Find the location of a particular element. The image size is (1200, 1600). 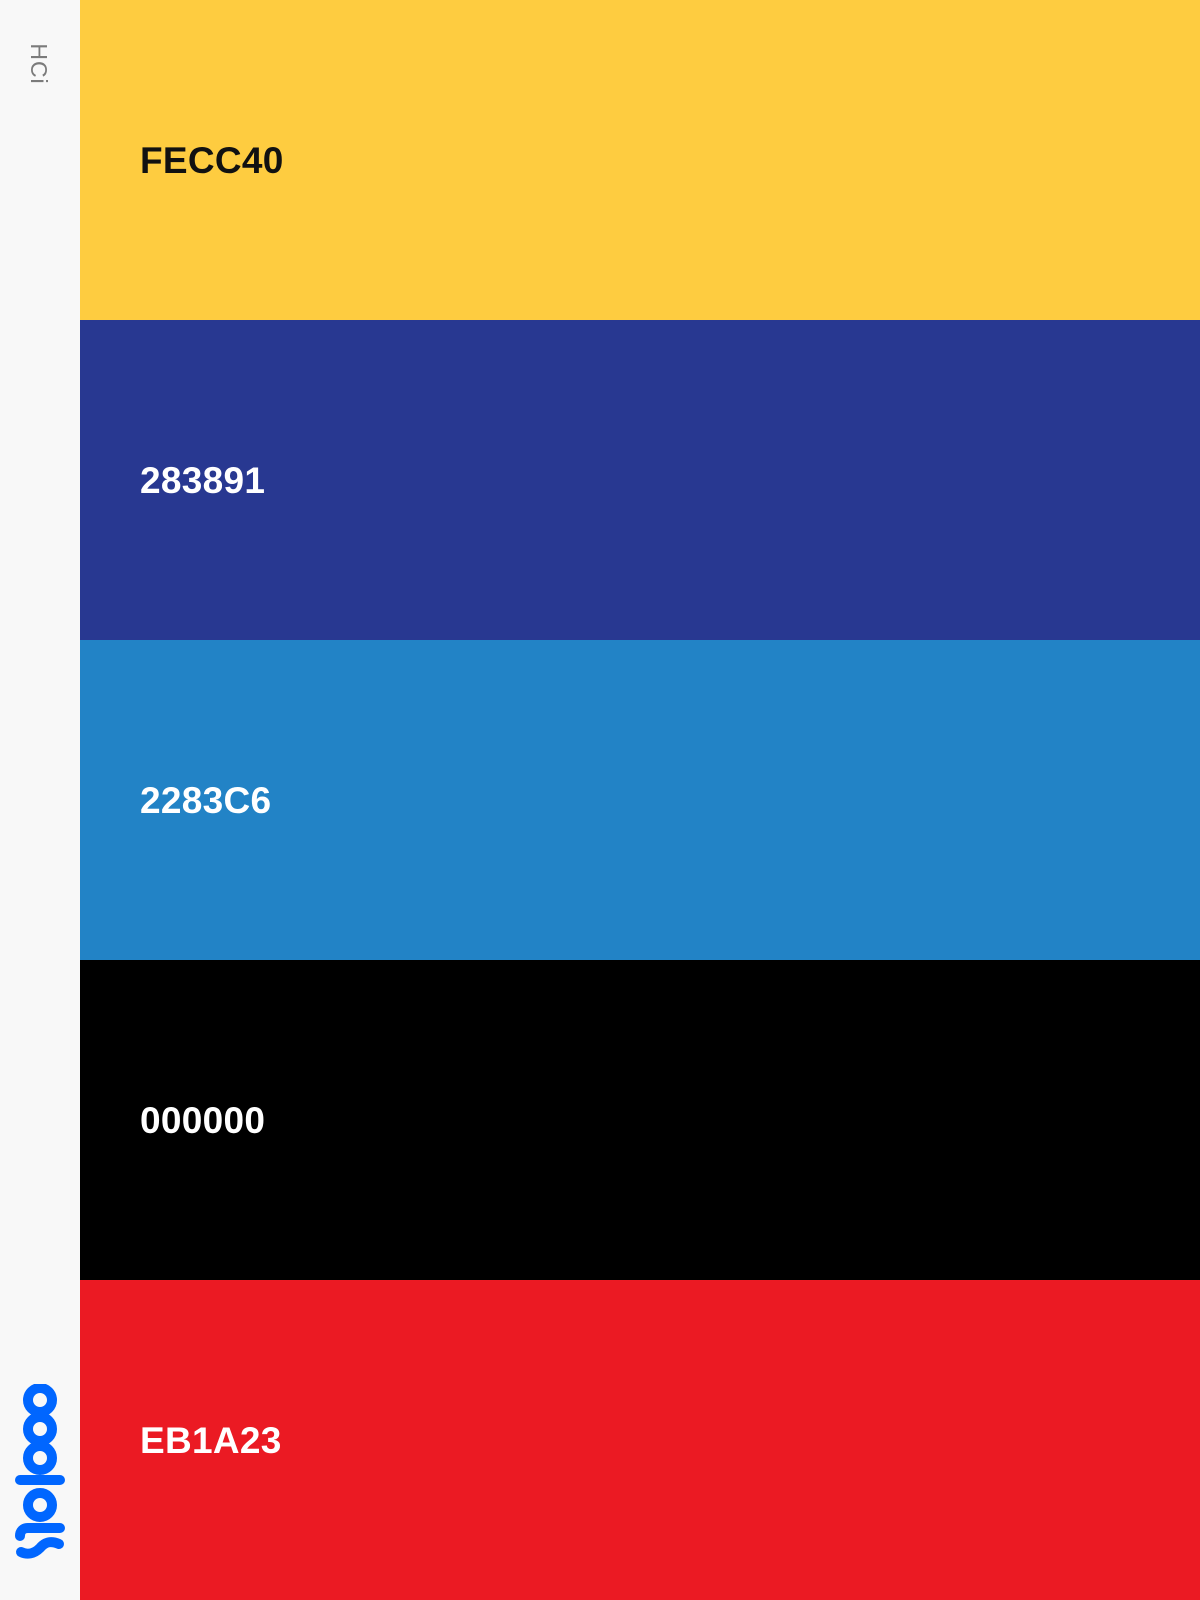

sidebar: HCi is located at coordinates (40, 800).